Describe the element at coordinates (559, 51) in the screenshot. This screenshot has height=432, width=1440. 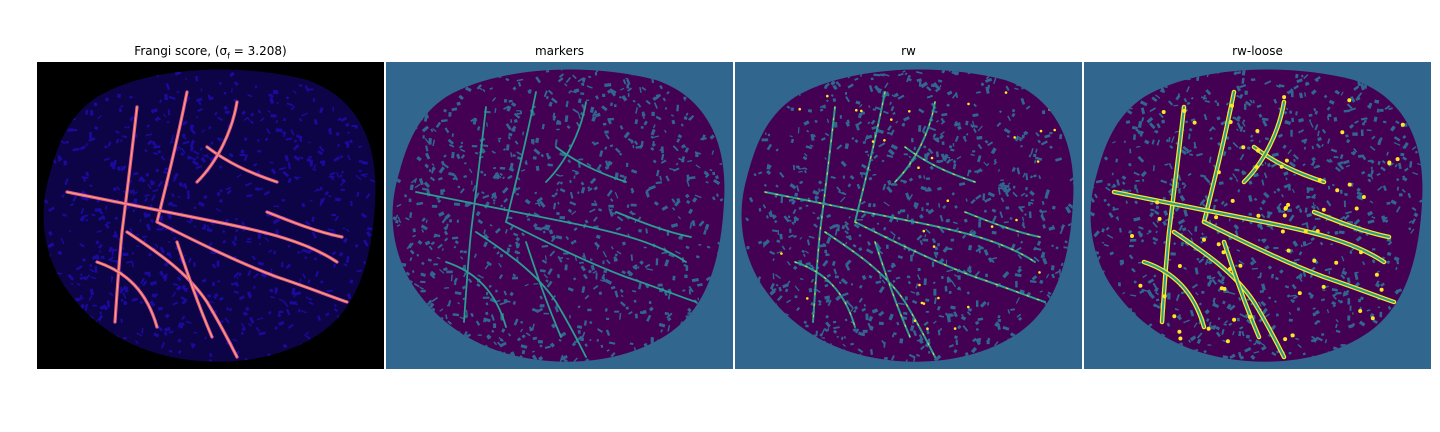
I see `panel-title-markers: markers` at that location.